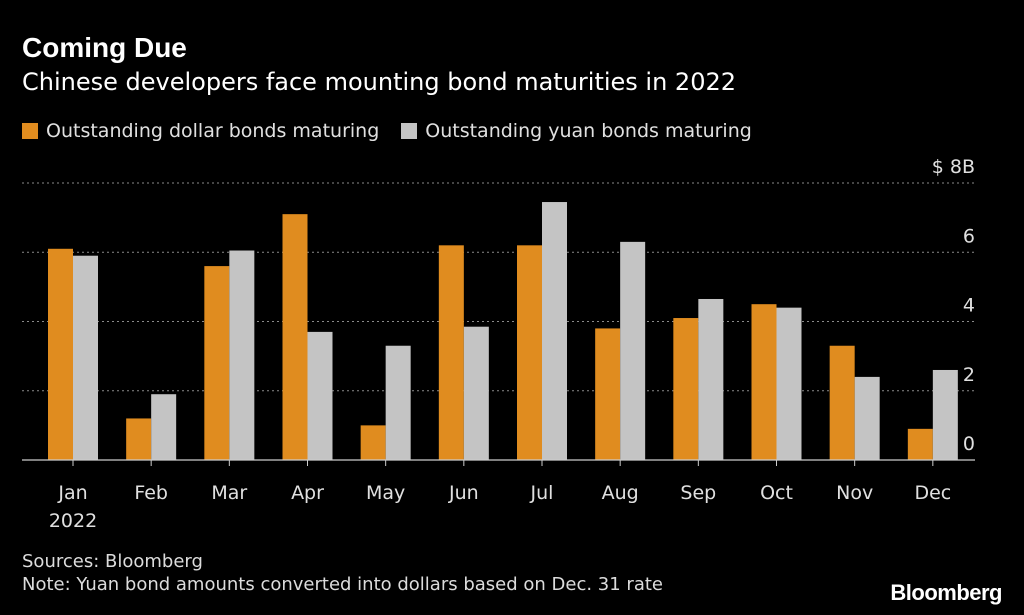  I want to click on y-tick-label: 2, so click(969, 375).